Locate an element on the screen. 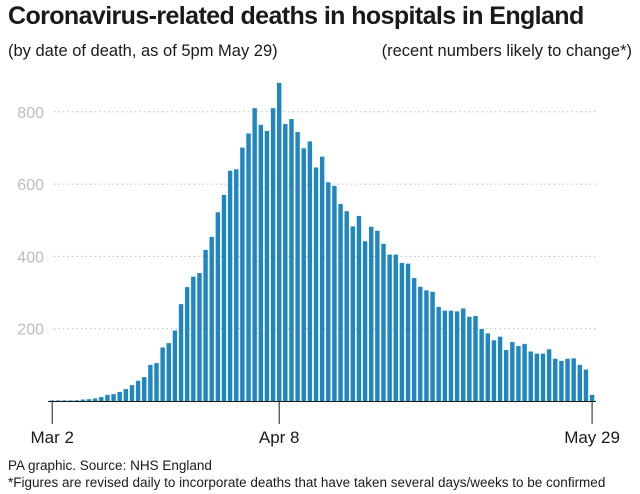  x-tick-label: Apr 8 is located at coordinates (279, 437).